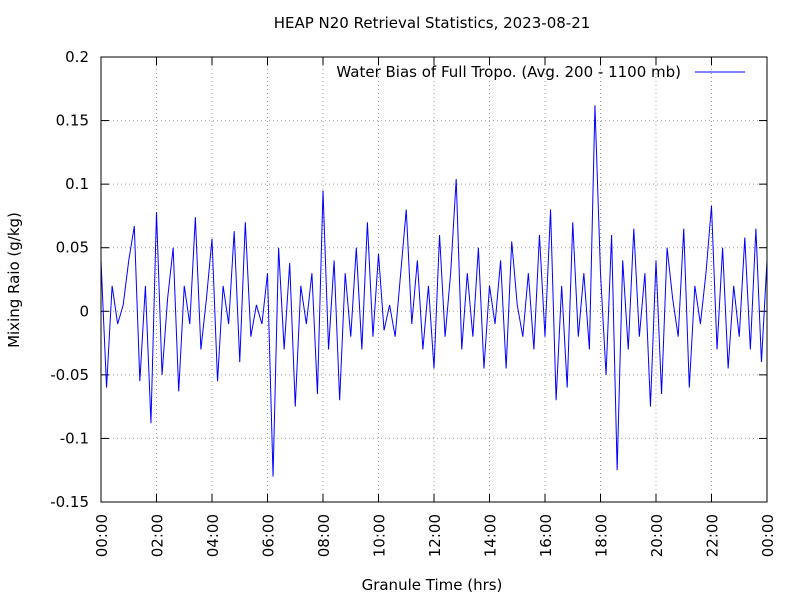  What do you see at coordinates (546, 535) in the screenshot?
I see `x-tick-label: 16:00` at bounding box center [546, 535].